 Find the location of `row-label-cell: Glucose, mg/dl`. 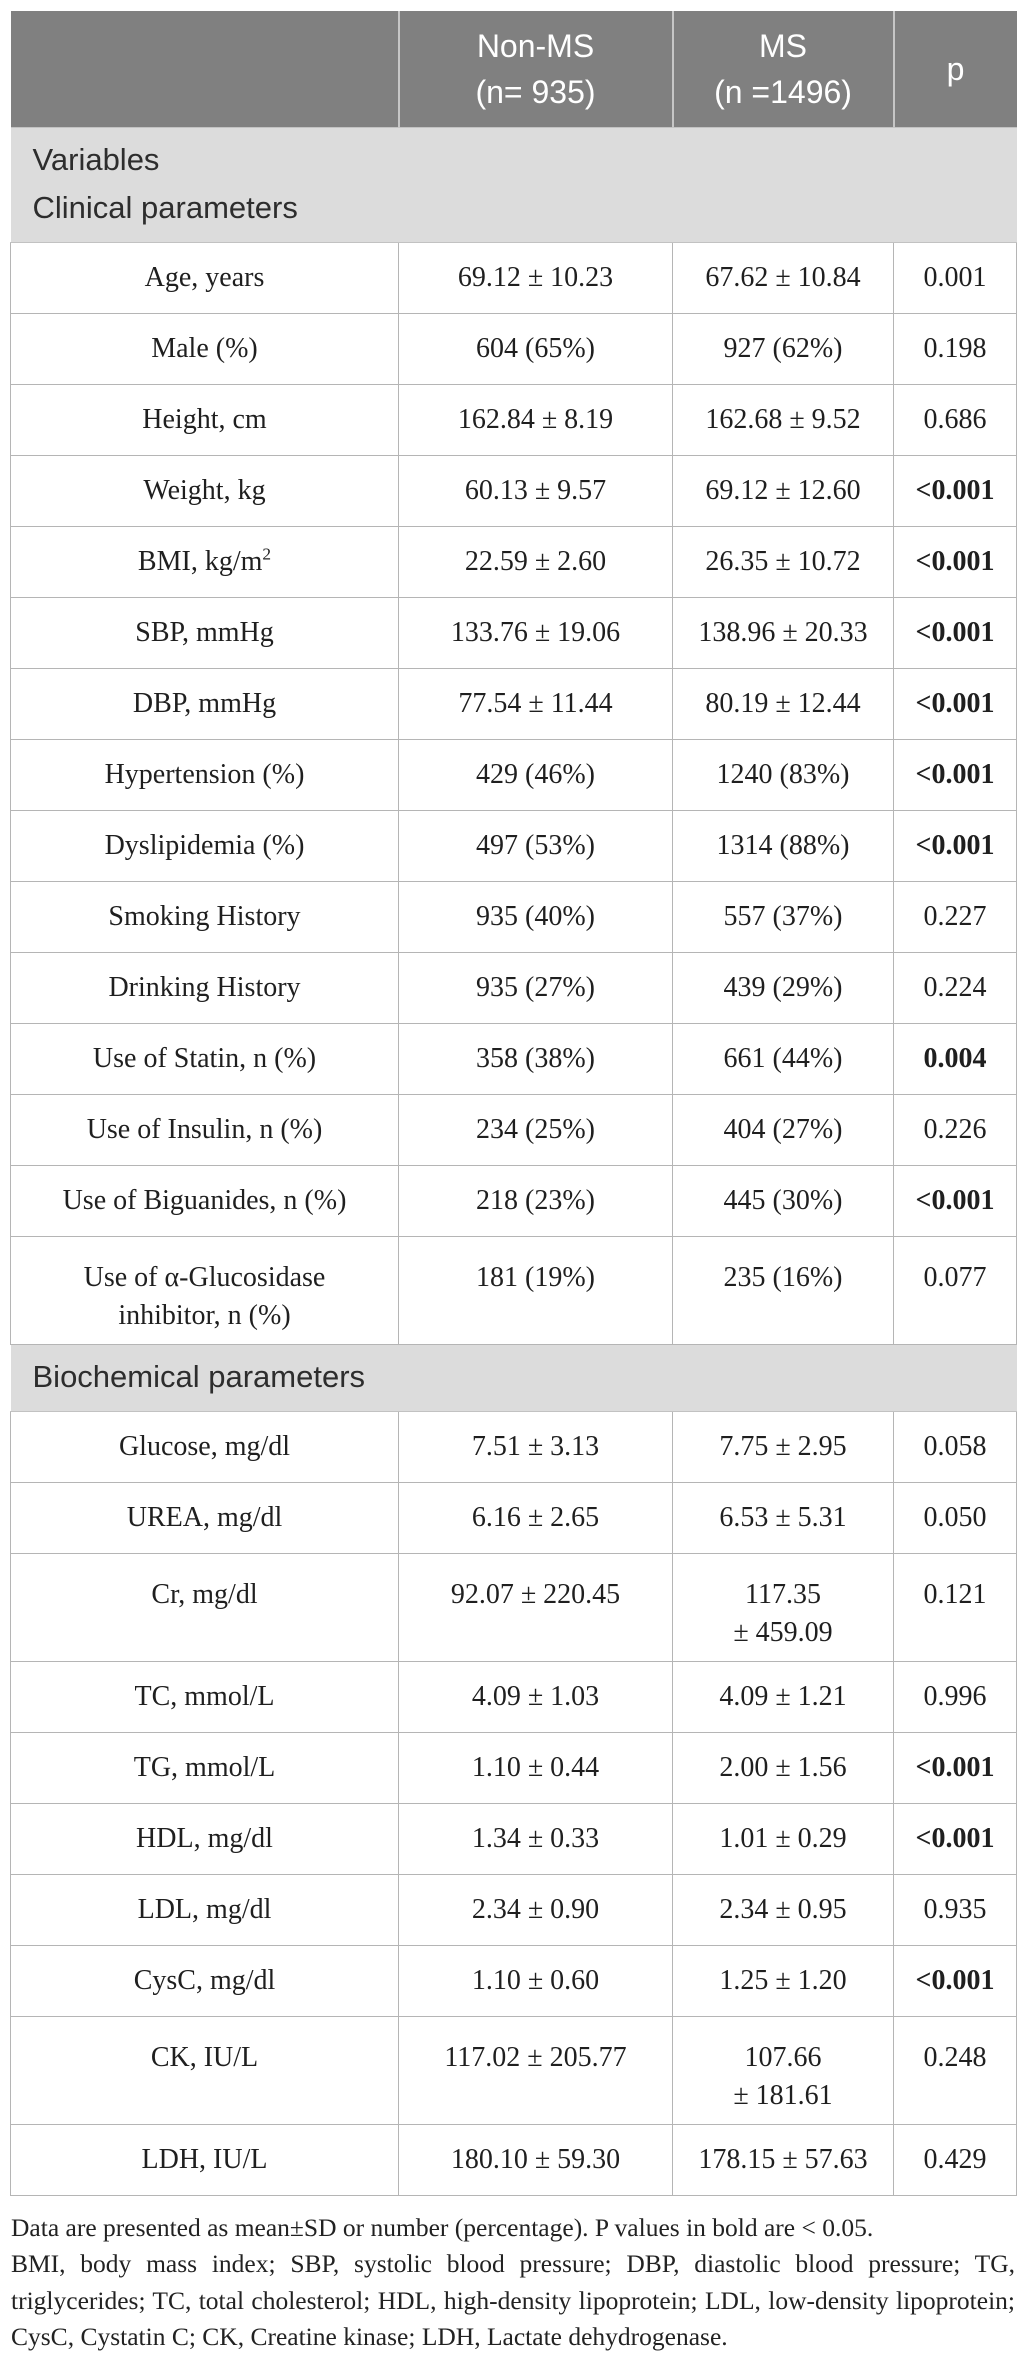

row-label-cell: Glucose, mg/dl is located at coordinates (204, 1447).